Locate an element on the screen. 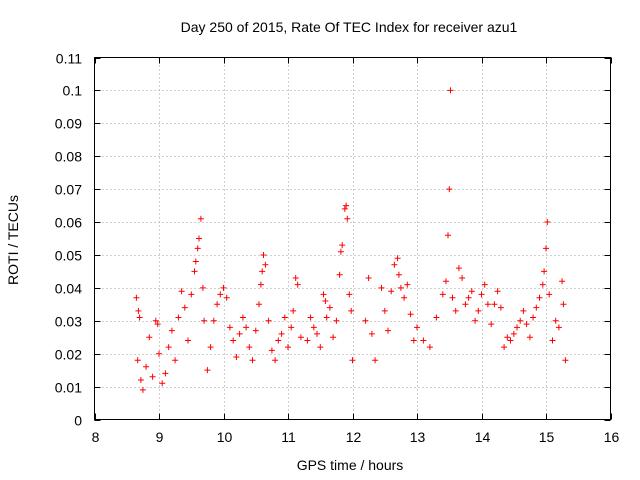 Image resolution: width=640 pixels, height=480 pixels. y-tick-label: 0.03 is located at coordinates (68, 322).